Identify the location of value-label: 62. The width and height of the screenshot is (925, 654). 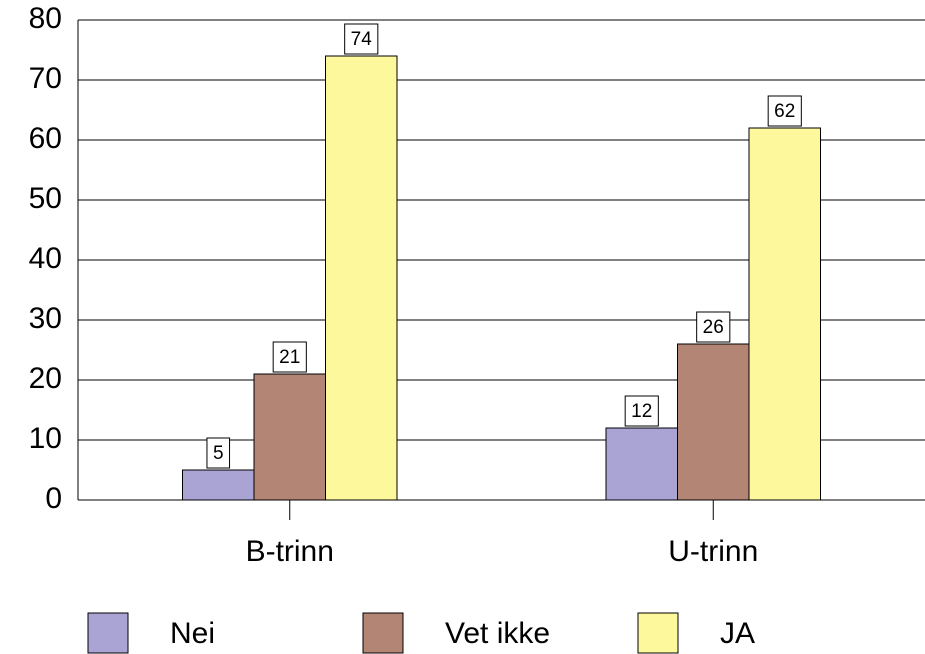
(784, 111).